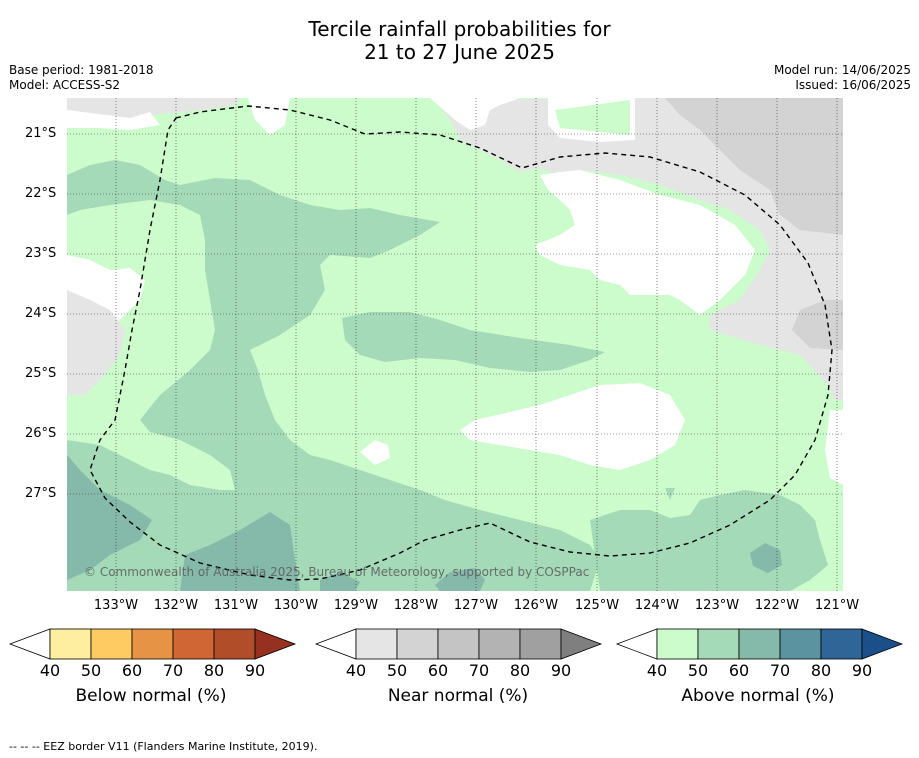 The image size is (919, 758). I want to click on lon-label-122: 122°W, so click(777, 605).